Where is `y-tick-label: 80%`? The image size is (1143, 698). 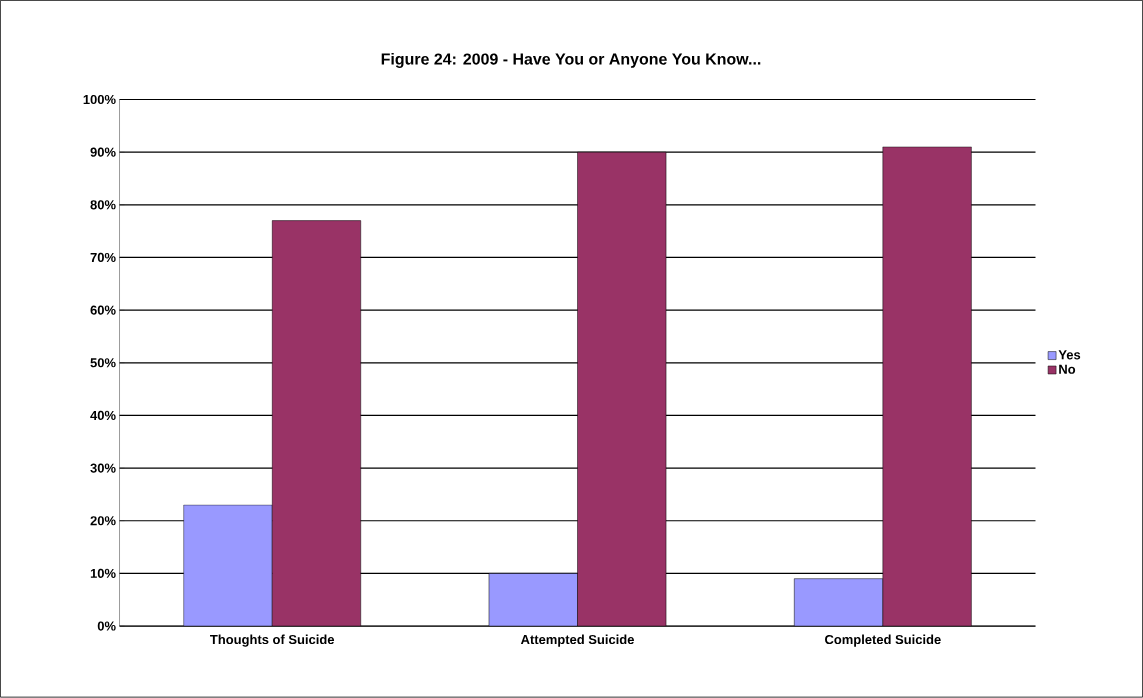 y-tick-label: 80% is located at coordinates (103, 205).